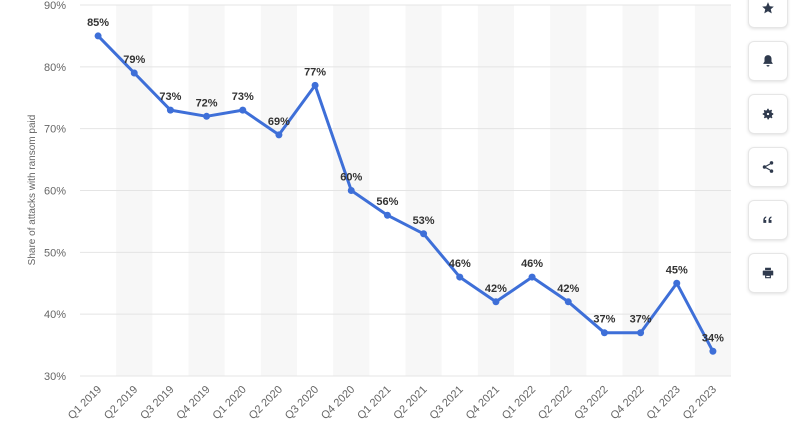 Image resolution: width=800 pixels, height=445 pixels. I want to click on notification-button, so click(768, 61).